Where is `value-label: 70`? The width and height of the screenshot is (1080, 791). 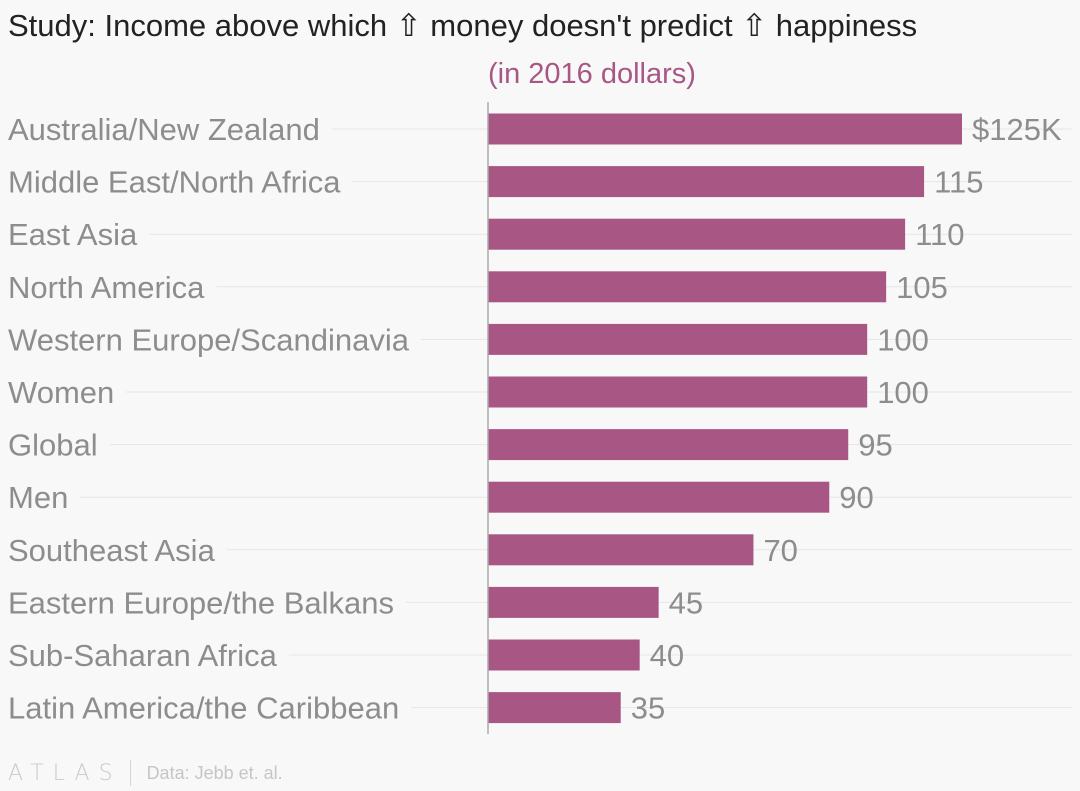
value-label: 70 is located at coordinates (780, 550).